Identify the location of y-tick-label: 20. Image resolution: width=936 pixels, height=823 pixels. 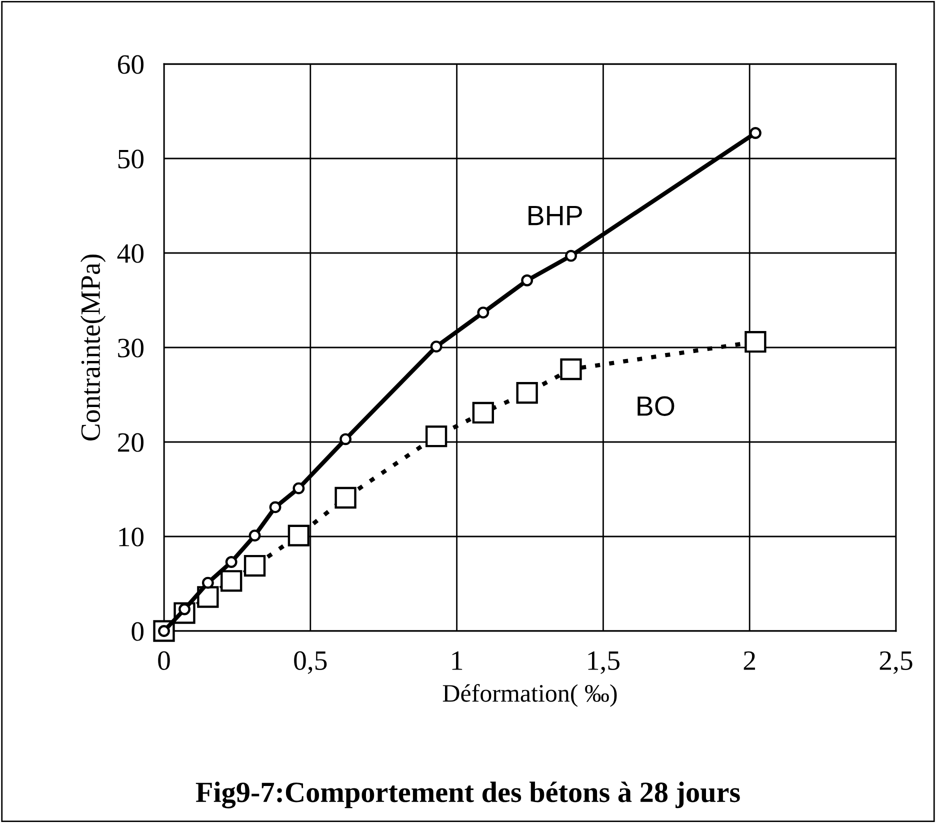
(131, 442).